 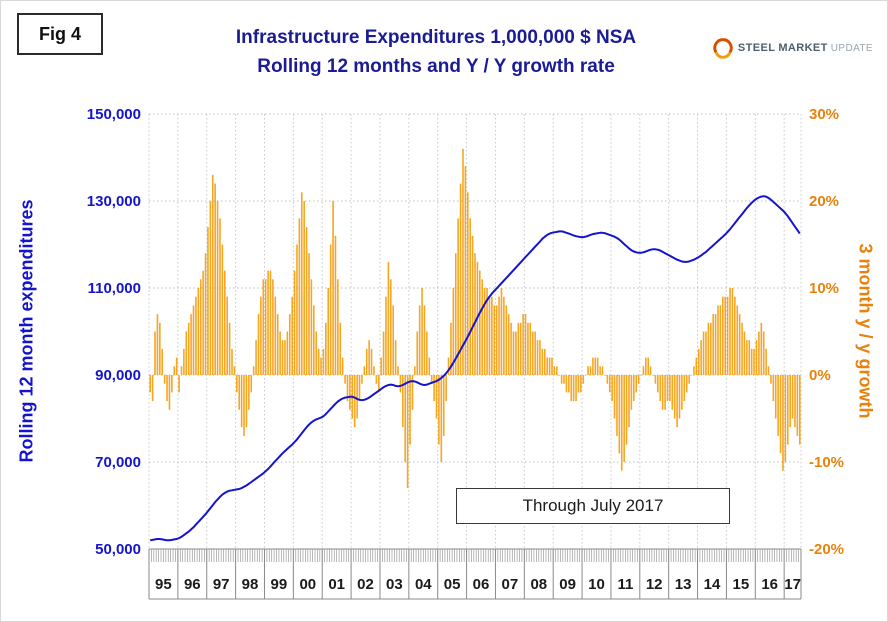 What do you see at coordinates (114, 201) in the screenshot?
I see `svg-text: 130,000` at bounding box center [114, 201].